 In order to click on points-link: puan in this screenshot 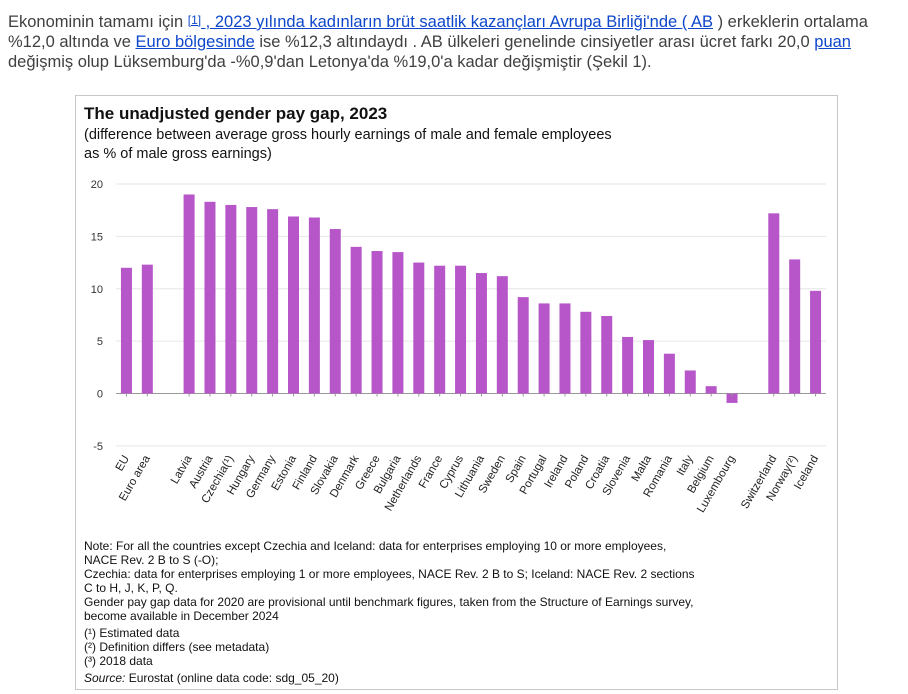, I will do `click(832, 42)`.